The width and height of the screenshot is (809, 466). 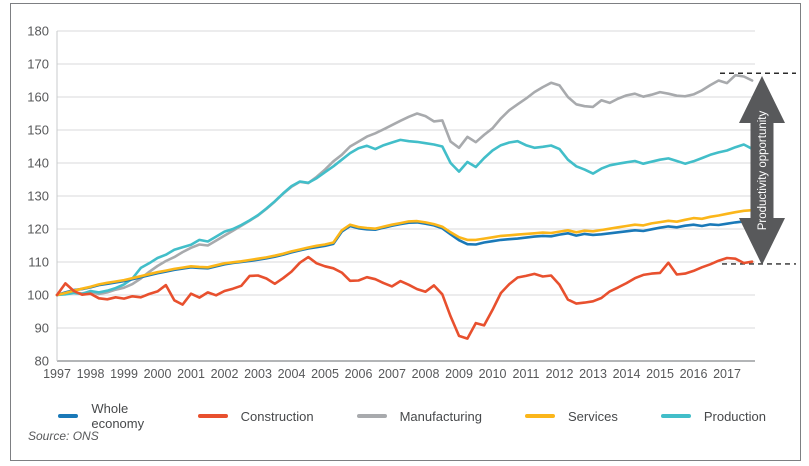 What do you see at coordinates (292, 374) in the screenshot?
I see `x-tick-label: 2004` at bounding box center [292, 374].